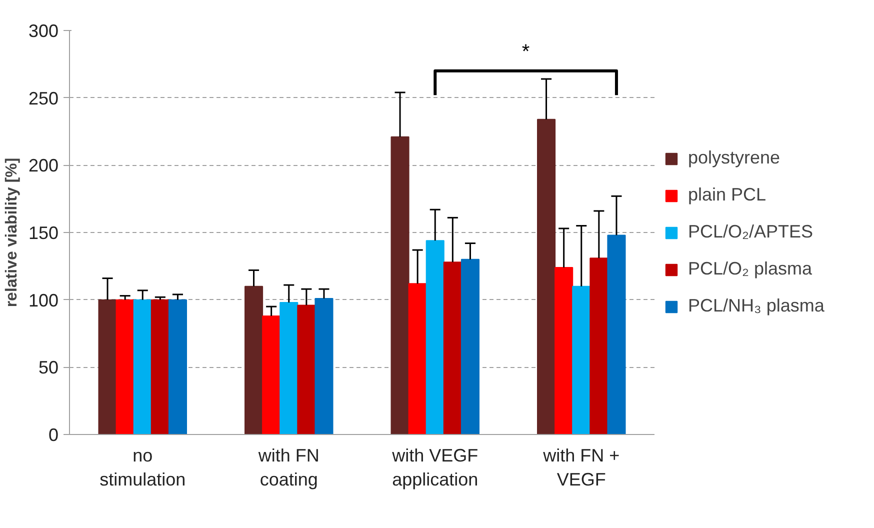 The image size is (874, 528). Describe the element at coordinates (11, 233) in the screenshot. I see `y-axis-title: relative viability [%]` at that location.